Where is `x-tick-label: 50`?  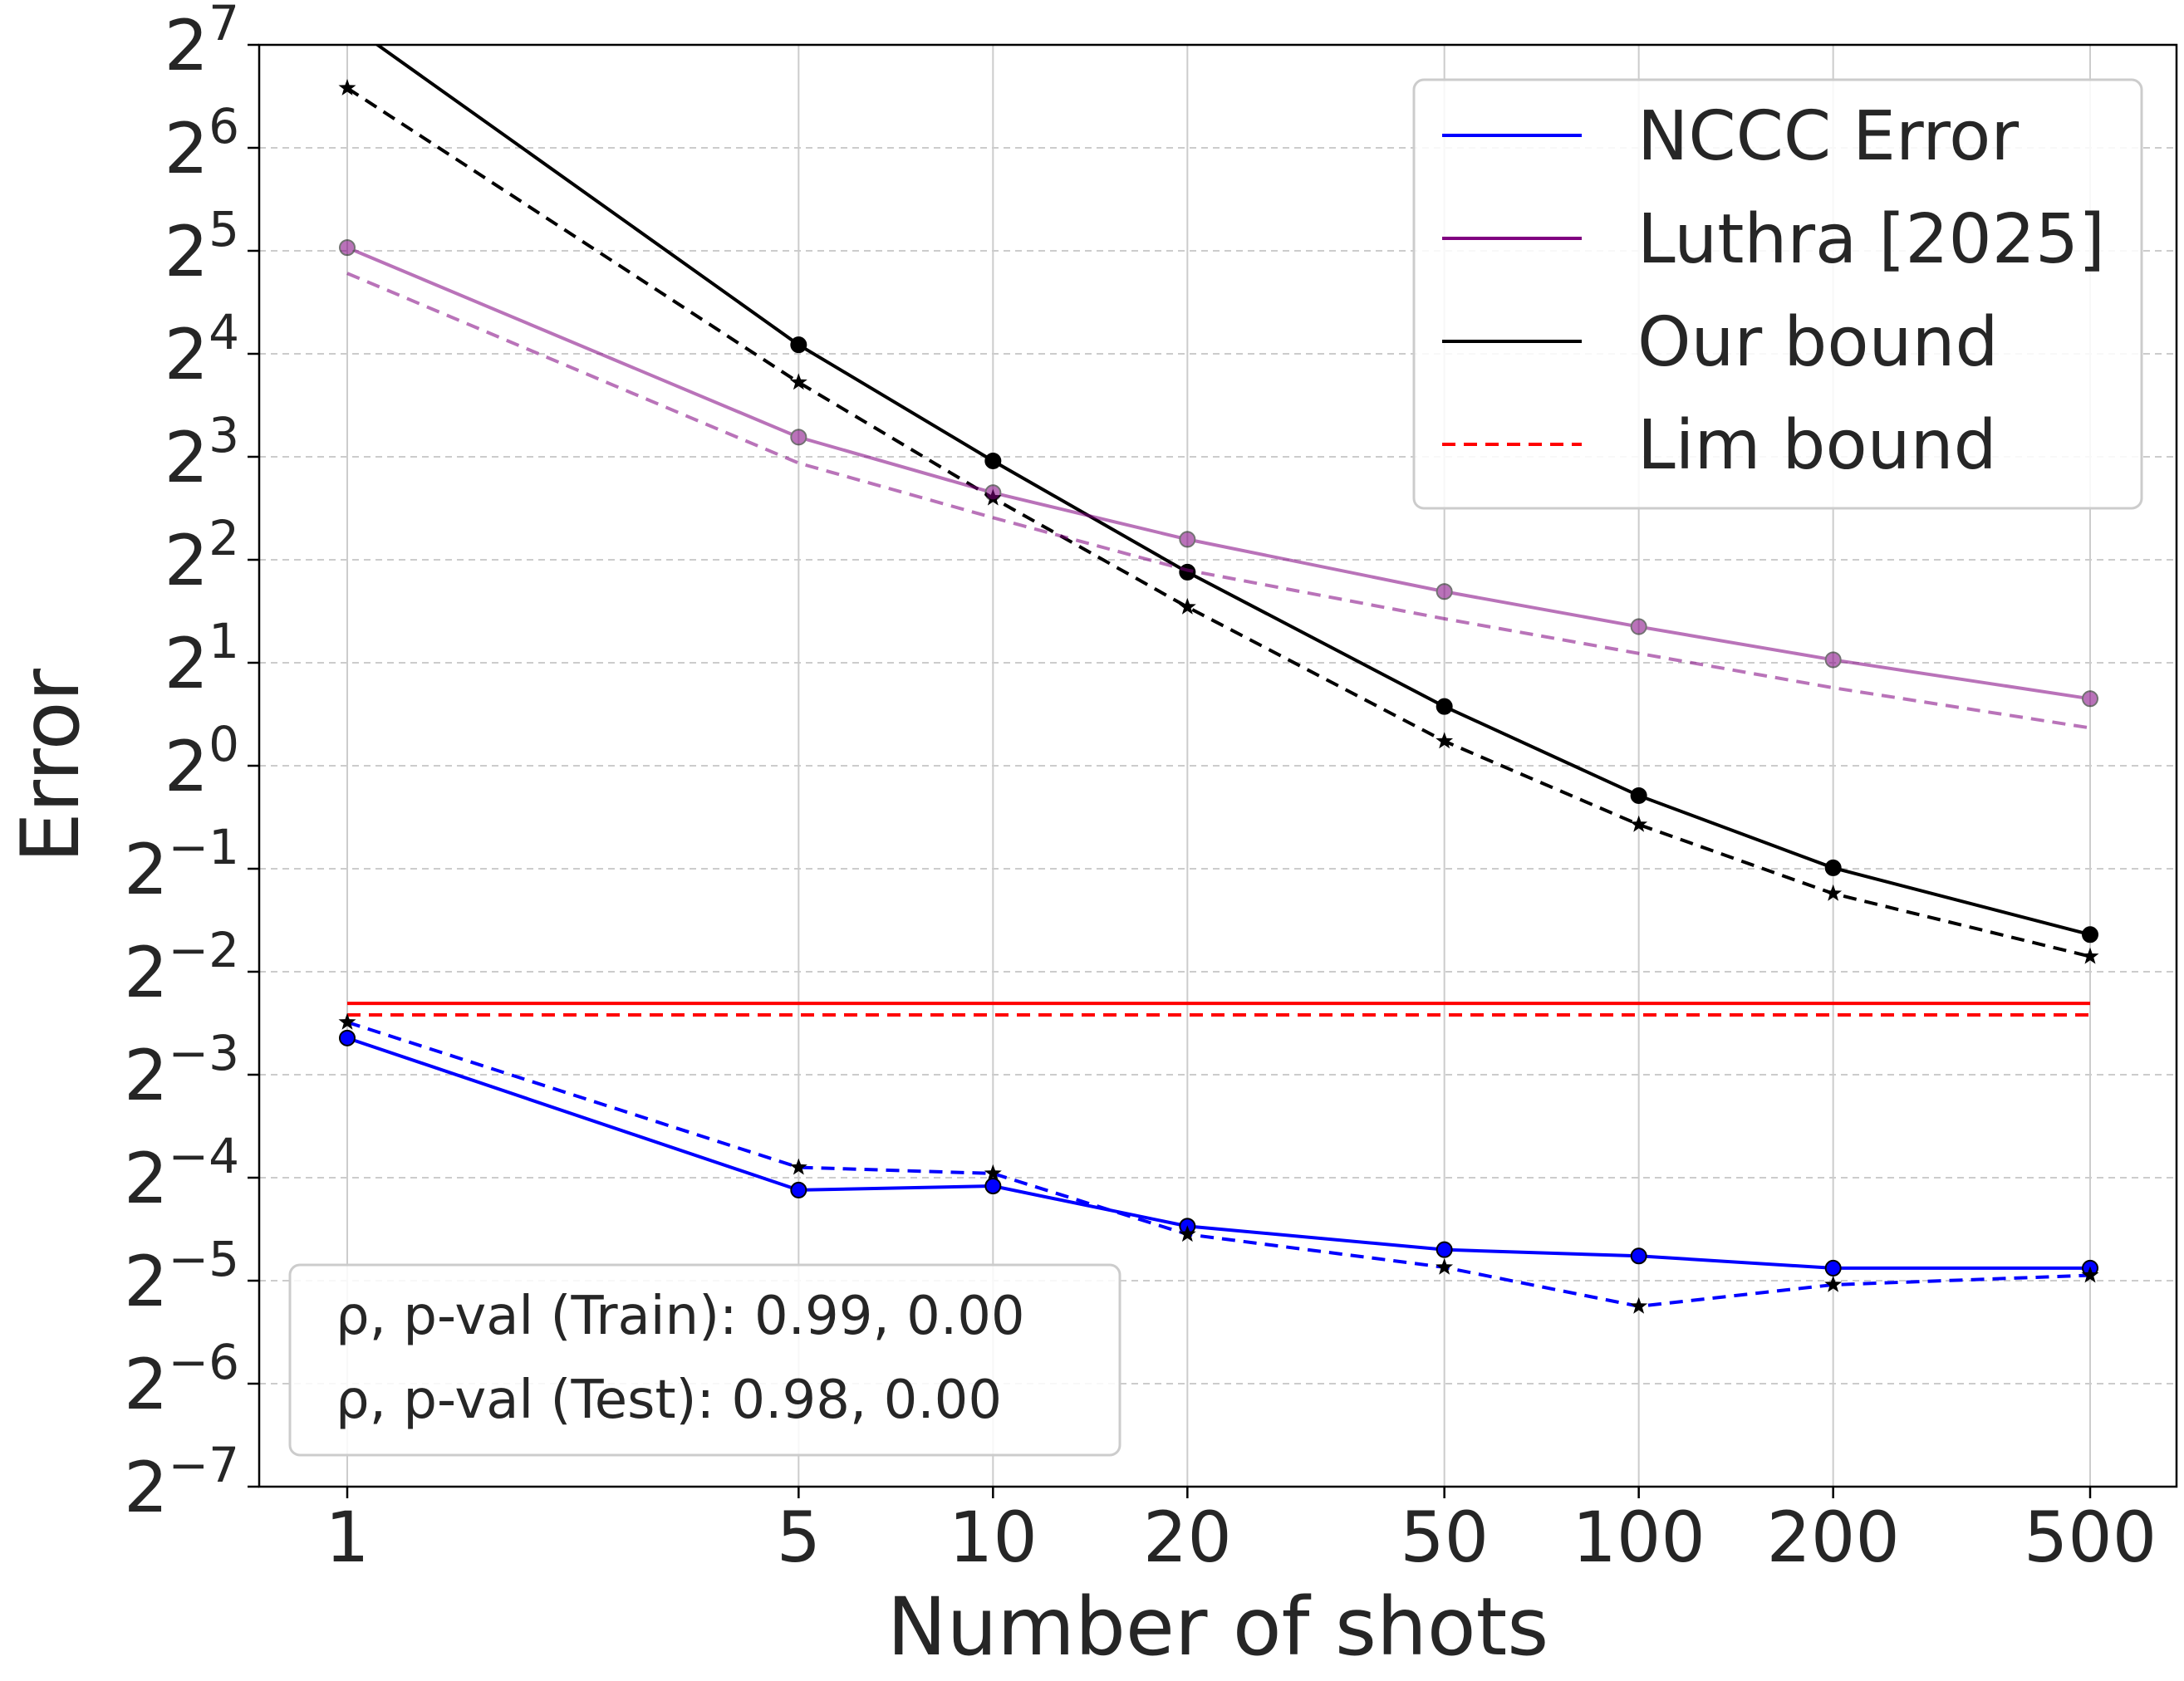 x-tick-label: 50 is located at coordinates (1444, 1537).